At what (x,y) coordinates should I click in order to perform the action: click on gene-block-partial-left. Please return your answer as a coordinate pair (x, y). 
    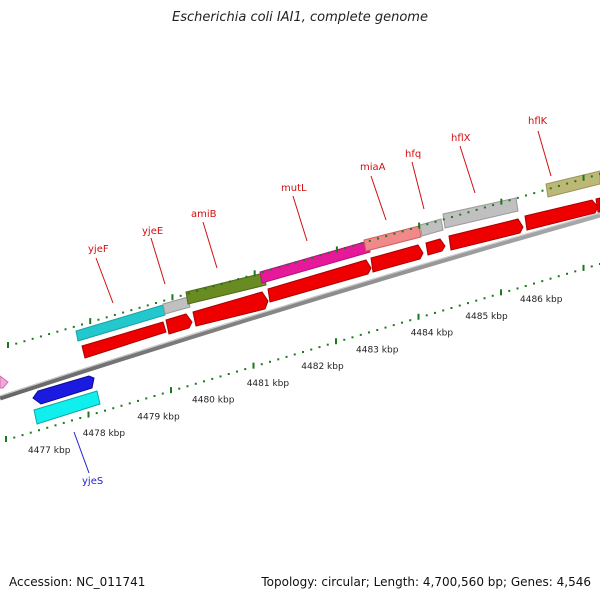
    Looking at the image, I should click on (4, 382).